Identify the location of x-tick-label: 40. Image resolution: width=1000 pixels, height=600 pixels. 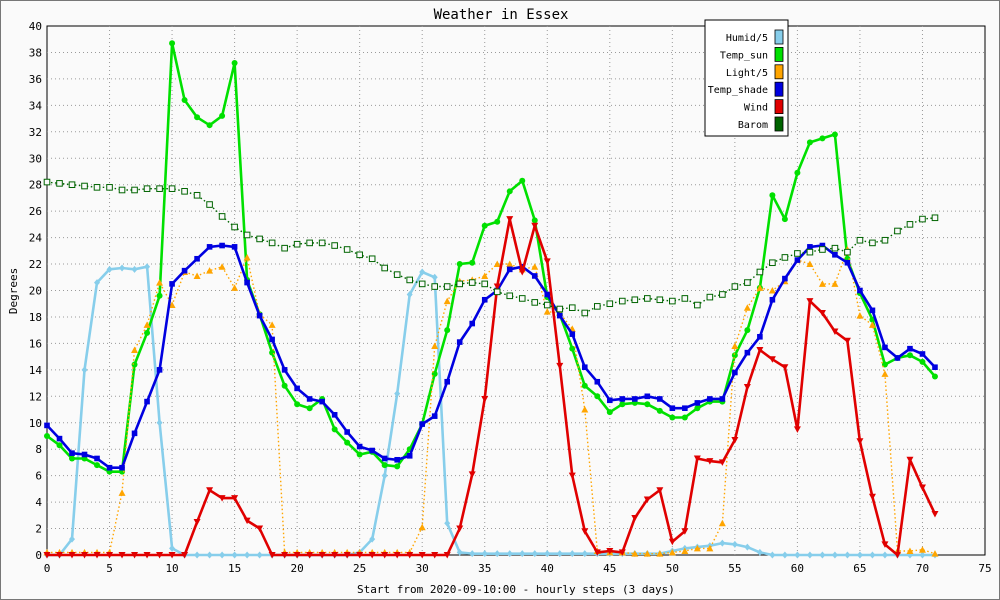
(547, 568).